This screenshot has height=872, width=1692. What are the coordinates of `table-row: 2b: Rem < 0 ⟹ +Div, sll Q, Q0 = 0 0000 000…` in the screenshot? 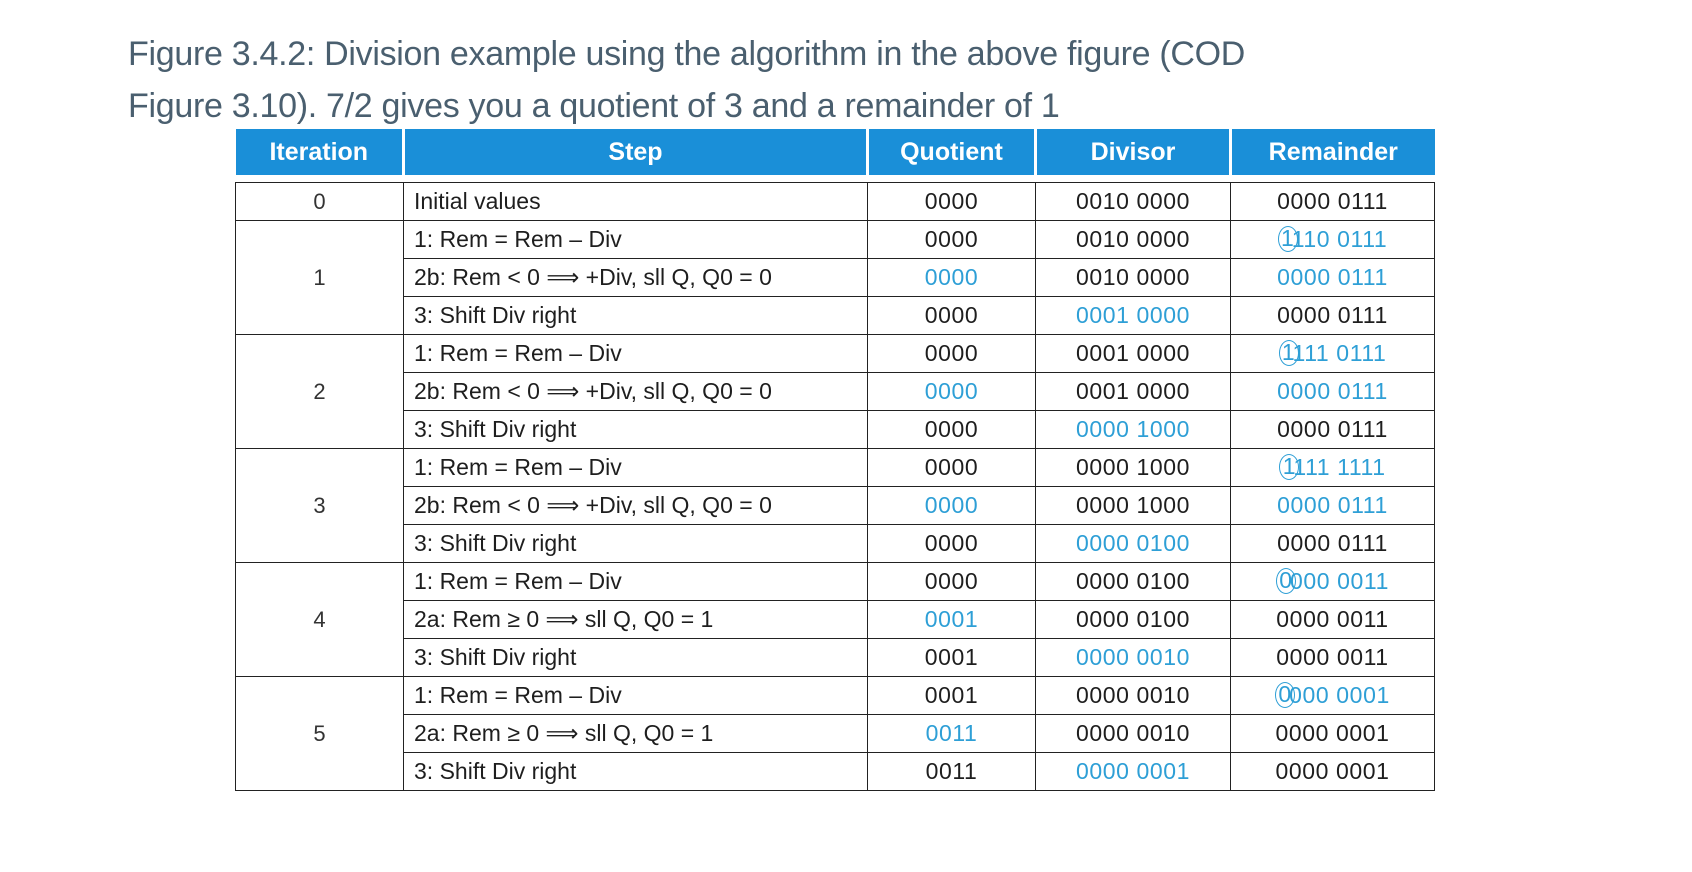 It's located at (835, 505).